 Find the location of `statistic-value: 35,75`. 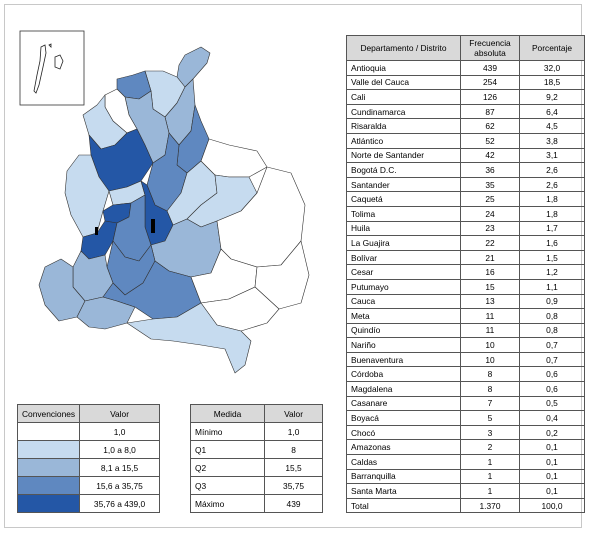

statistic-value: 35,75 is located at coordinates (293, 485).